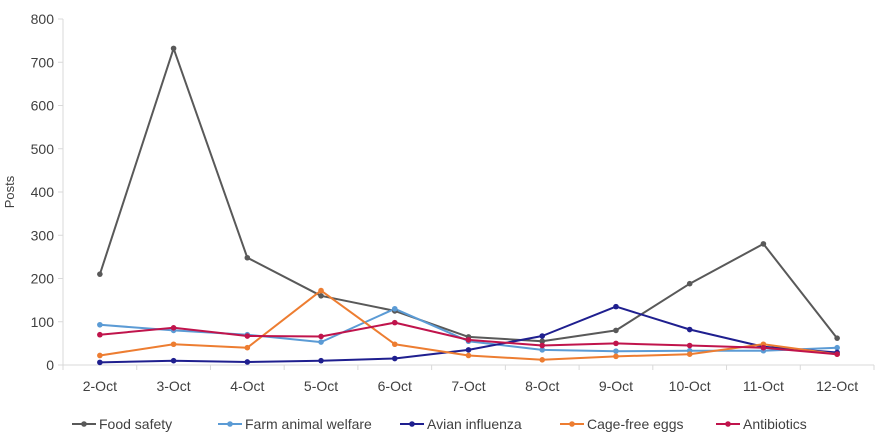 The image size is (891, 443). What do you see at coordinates (43, 322) in the screenshot?
I see `y-tick-label: 100` at bounding box center [43, 322].